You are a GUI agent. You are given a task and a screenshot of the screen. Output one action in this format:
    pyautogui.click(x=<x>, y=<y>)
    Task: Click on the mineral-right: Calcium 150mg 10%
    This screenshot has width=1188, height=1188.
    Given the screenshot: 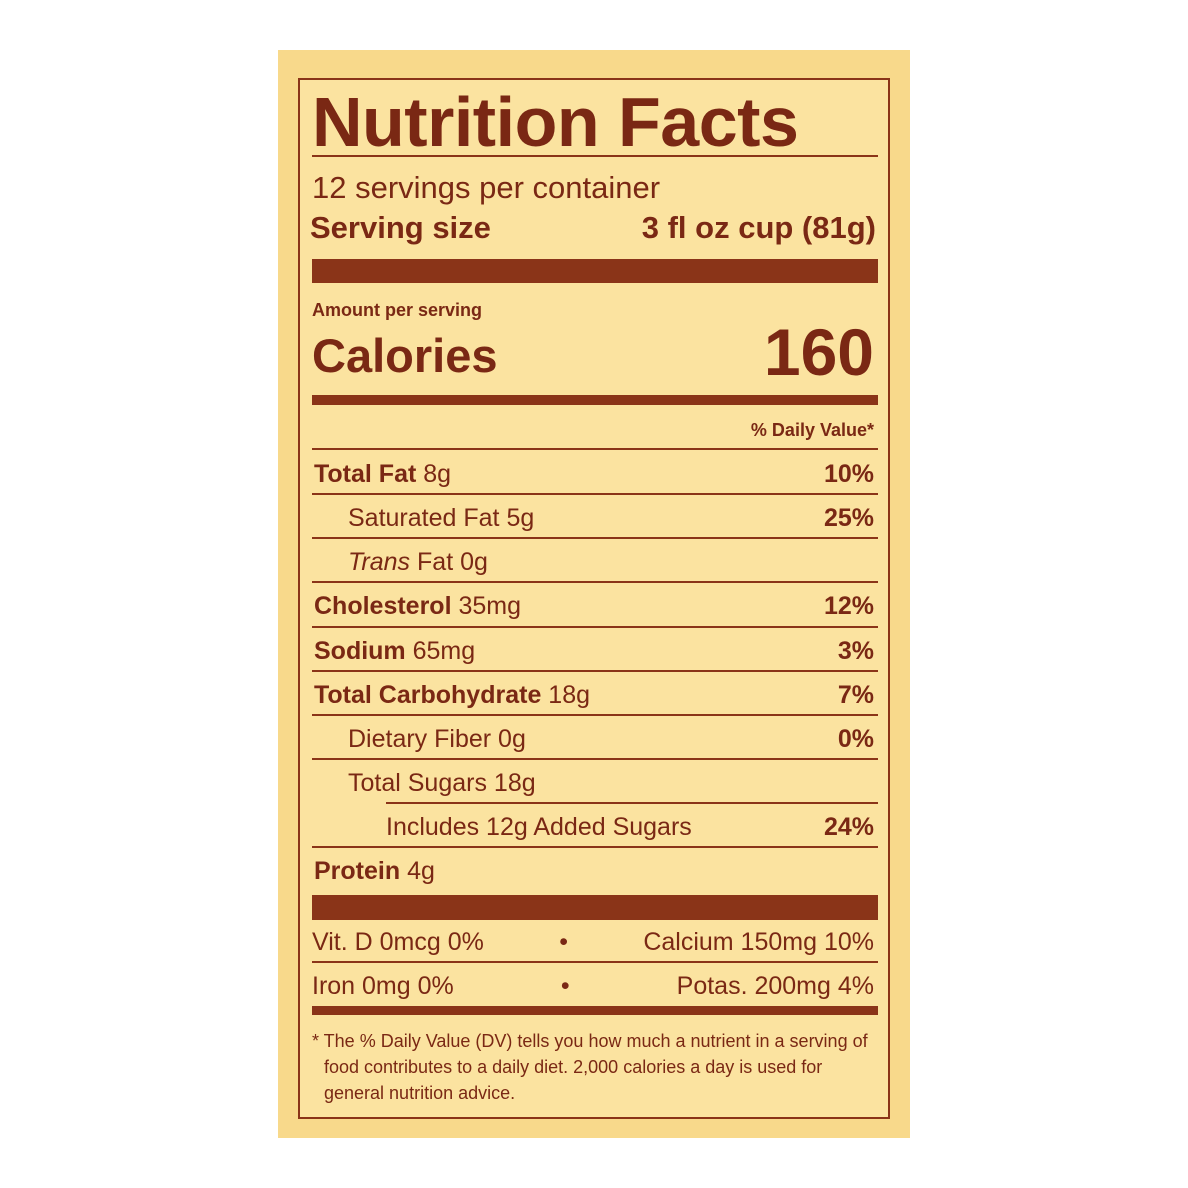 What is the action you would take?
    pyautogui.click(x=758, y=941)
    